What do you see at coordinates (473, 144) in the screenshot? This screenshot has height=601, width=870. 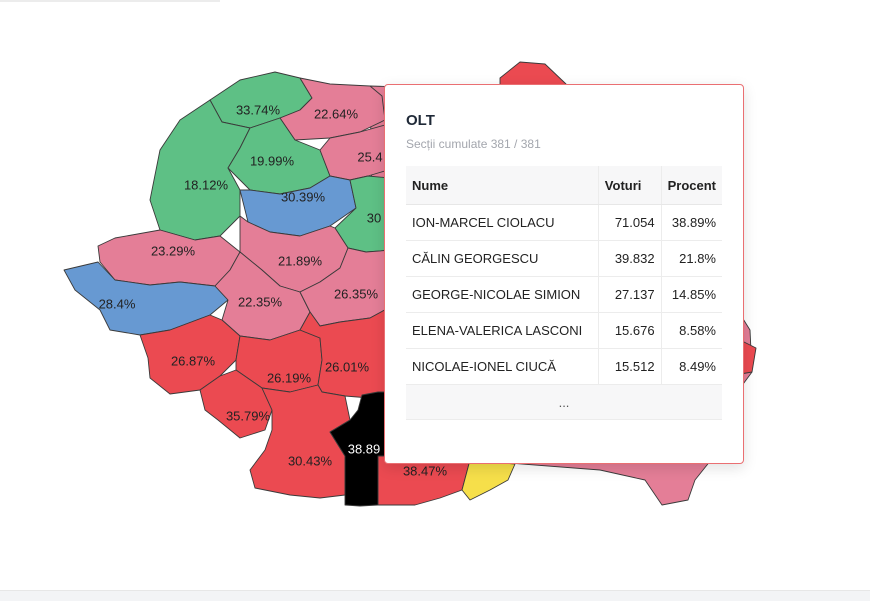 I see `tooltip-sections-count: Secții cumulate 381 / 381` at bounding box center [473, 144].